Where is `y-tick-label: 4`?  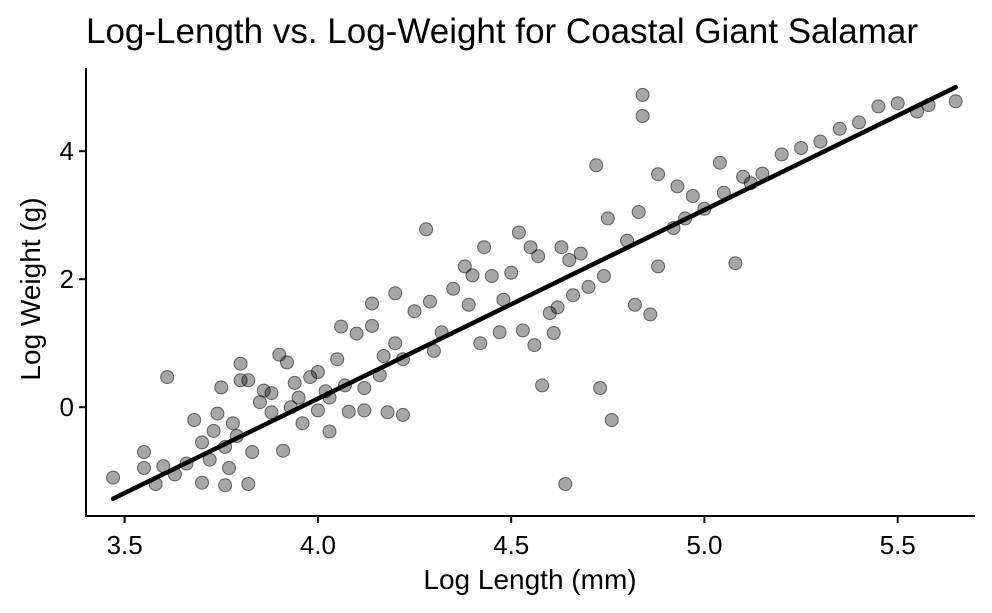 y-tick-label: 4 is located at coordinates (67, 151).